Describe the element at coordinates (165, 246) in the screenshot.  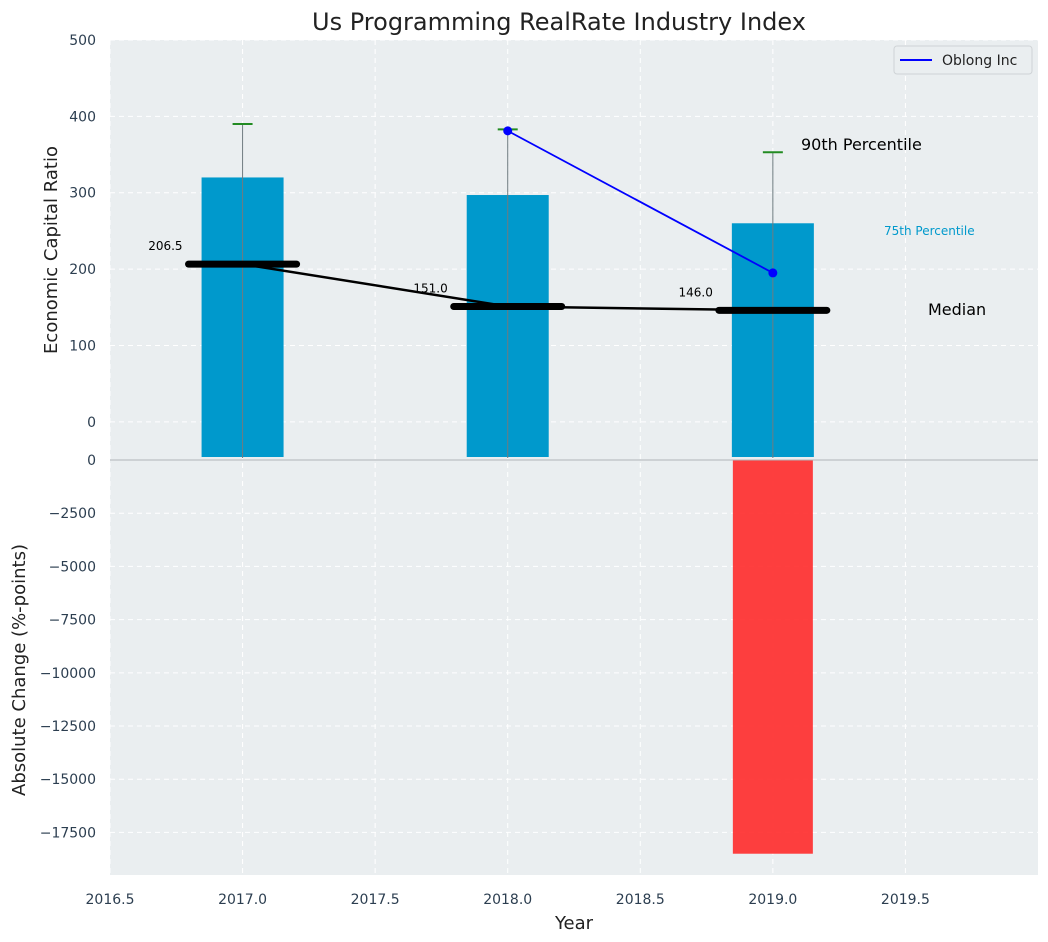
I see `median-value-label: 206.5` at that location.